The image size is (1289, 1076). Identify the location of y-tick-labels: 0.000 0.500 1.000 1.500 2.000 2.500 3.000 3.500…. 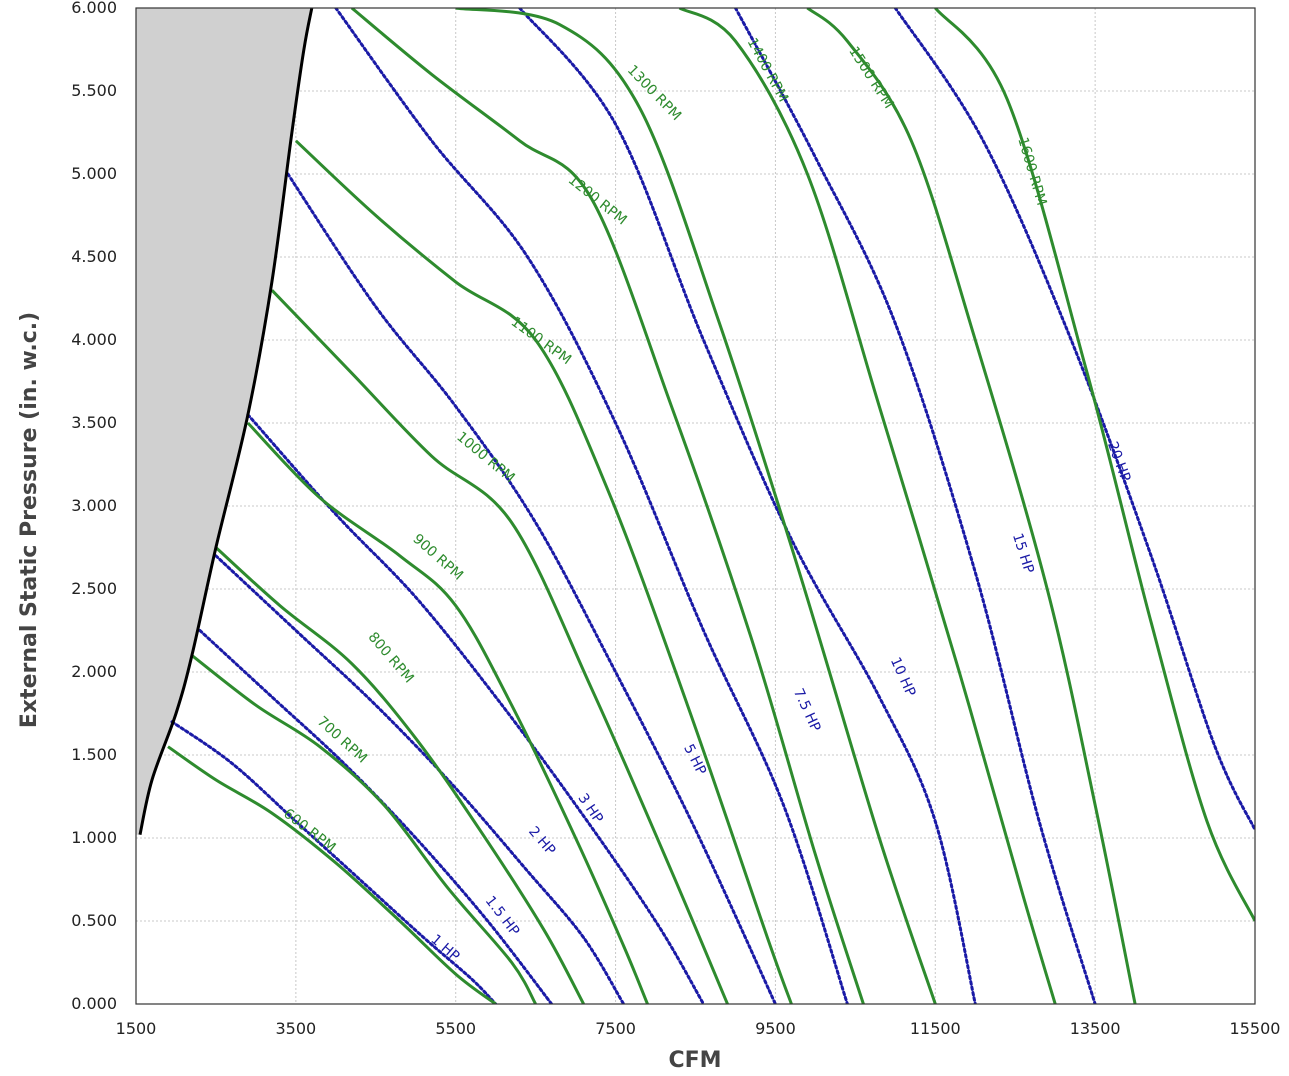
(94, 506).